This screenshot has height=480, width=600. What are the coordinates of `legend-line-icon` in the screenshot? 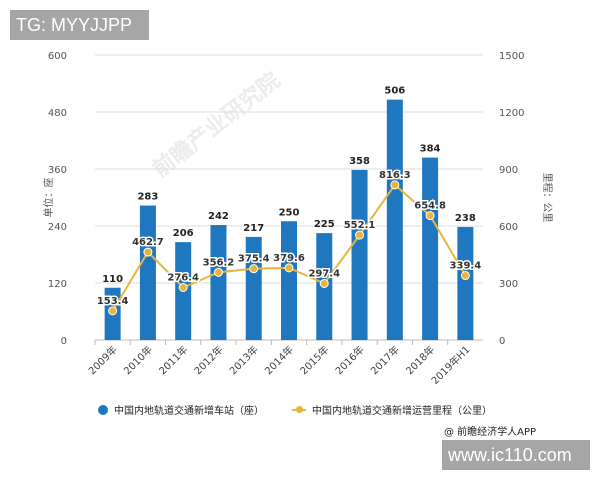 It's located at (299, 409).